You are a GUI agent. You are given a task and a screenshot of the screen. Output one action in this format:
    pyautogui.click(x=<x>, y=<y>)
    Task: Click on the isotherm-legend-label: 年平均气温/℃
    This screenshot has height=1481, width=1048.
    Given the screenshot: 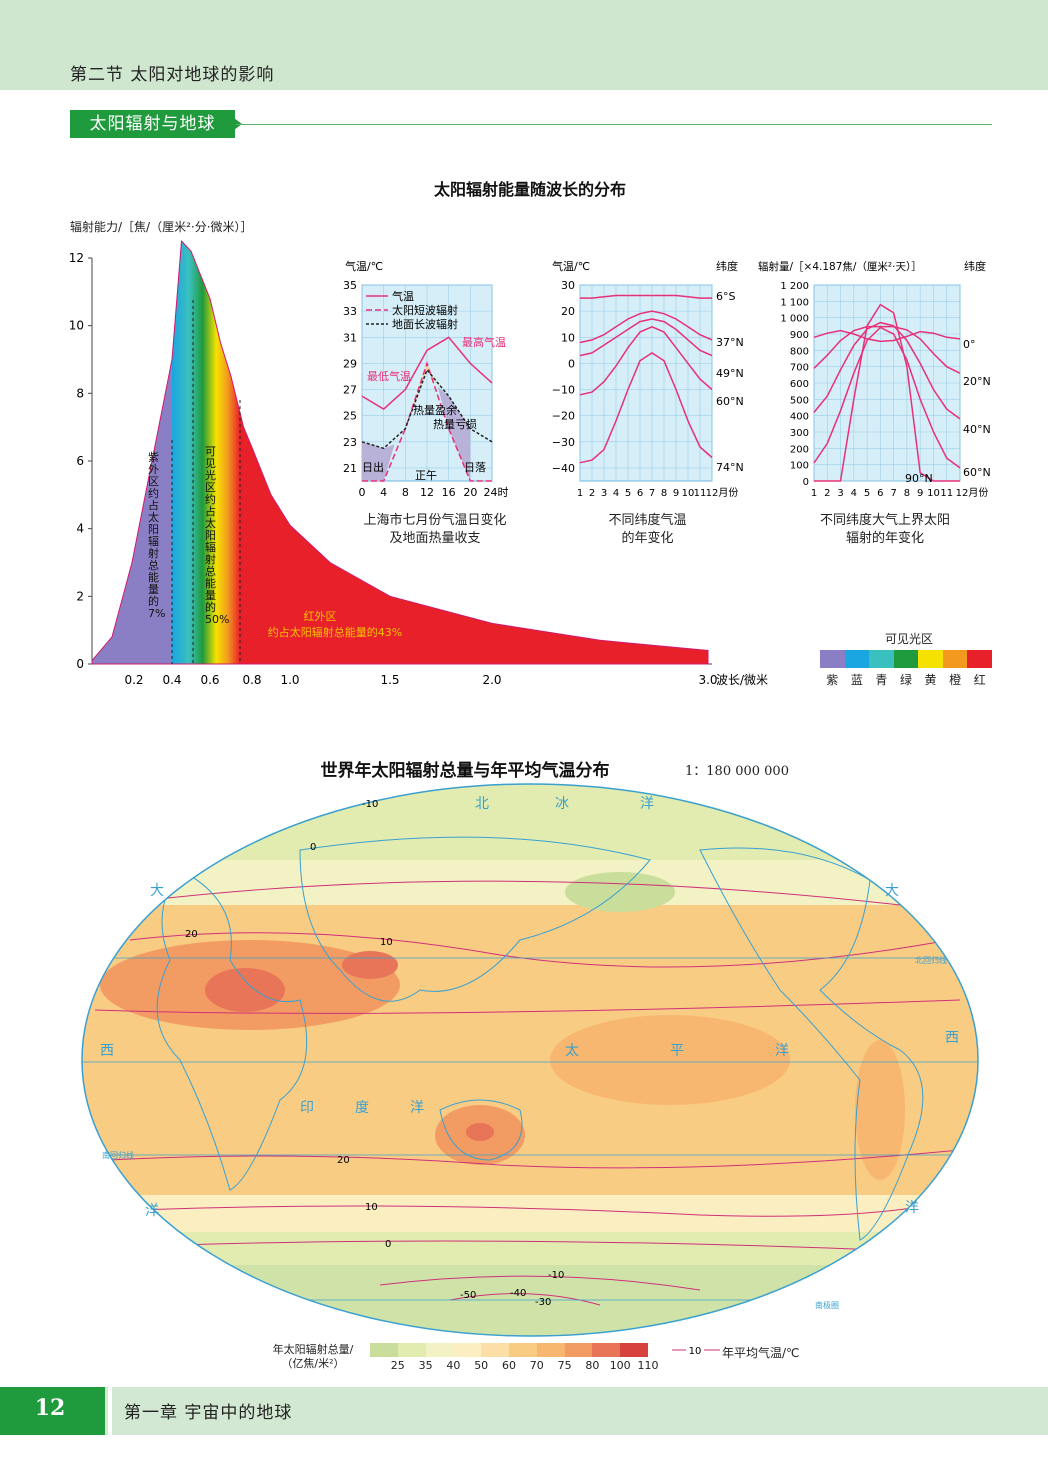 What is the action you would take?
    pyautogui.click(x=761, y=1353)
    